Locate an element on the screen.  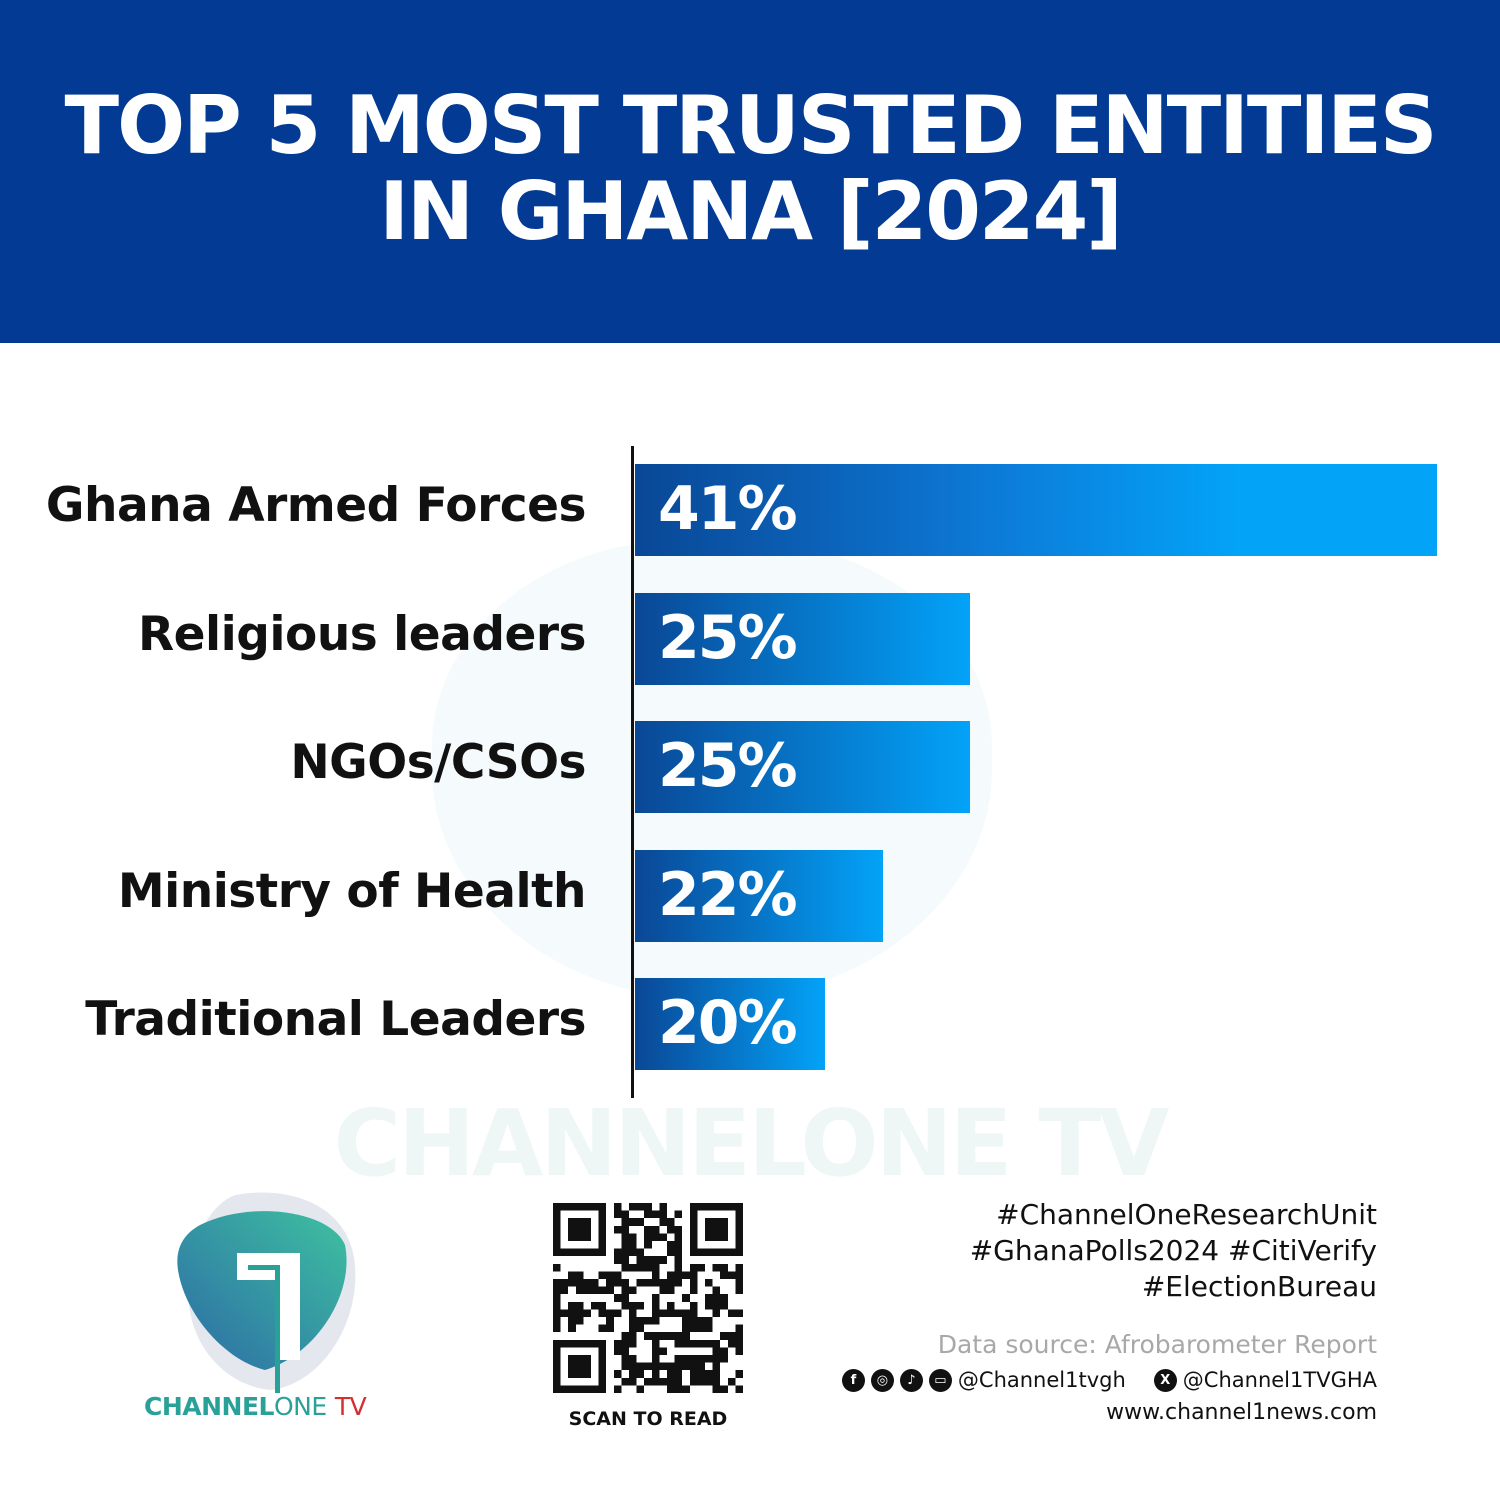
category-label: NGOs/CSOs is located at coordinates (438, 762).